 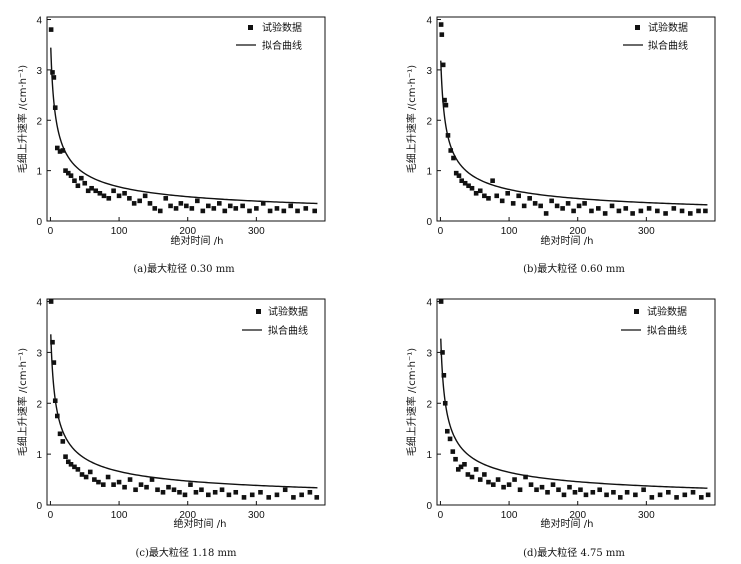 What do you see at coordinates (119, 231) in the screenshot?
I see `x-tick-label: 100` at bounding box center [119, 231].